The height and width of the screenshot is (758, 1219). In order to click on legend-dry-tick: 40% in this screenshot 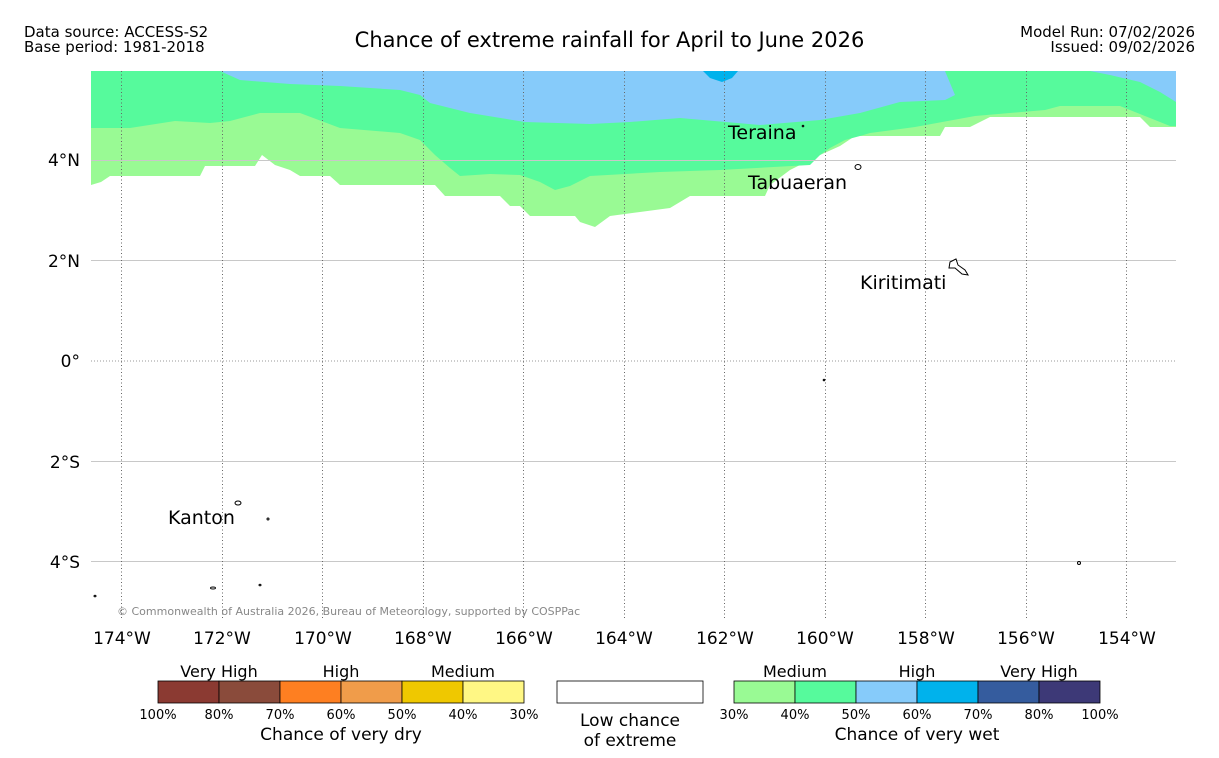, I will do `click(463, 715)`.